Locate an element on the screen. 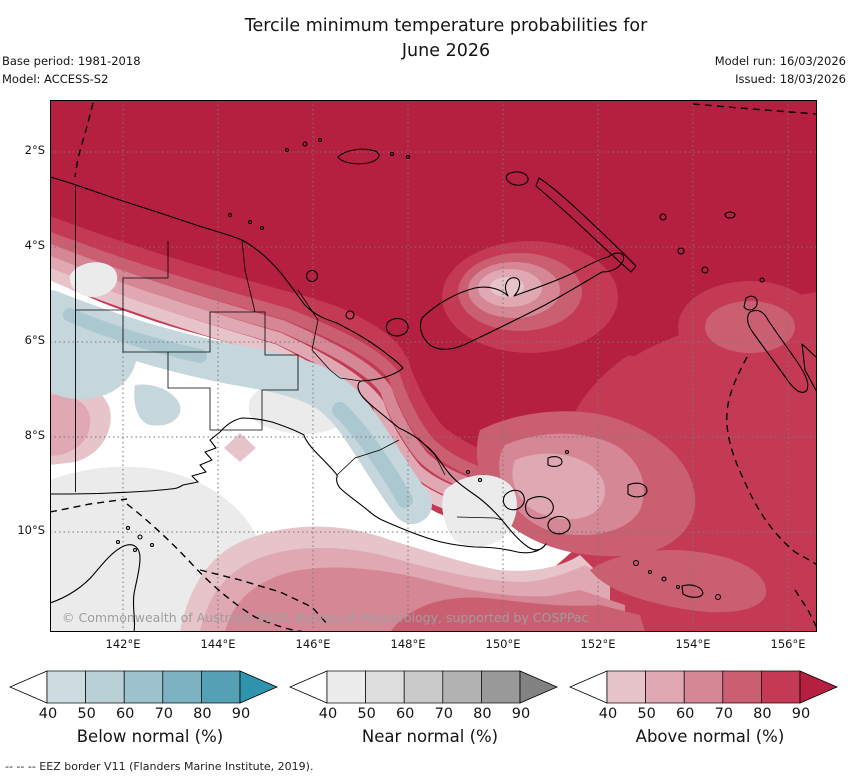 This screenshot has height=781, width=850. base-period-text: Base period: 1981-2018 is located at coordinates (71, 61).